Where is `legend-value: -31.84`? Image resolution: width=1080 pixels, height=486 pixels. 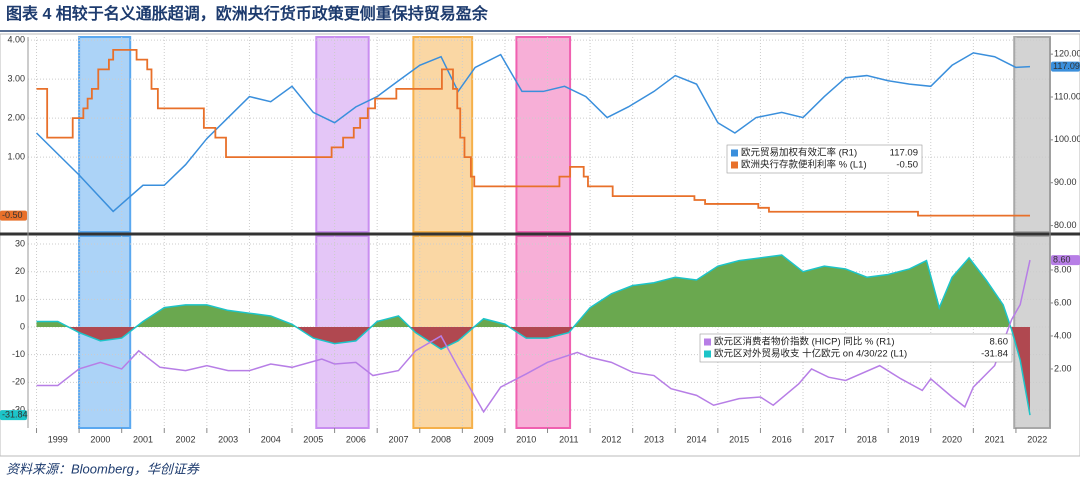 legend-value: -31.84 is located at coordinates (994, 354).